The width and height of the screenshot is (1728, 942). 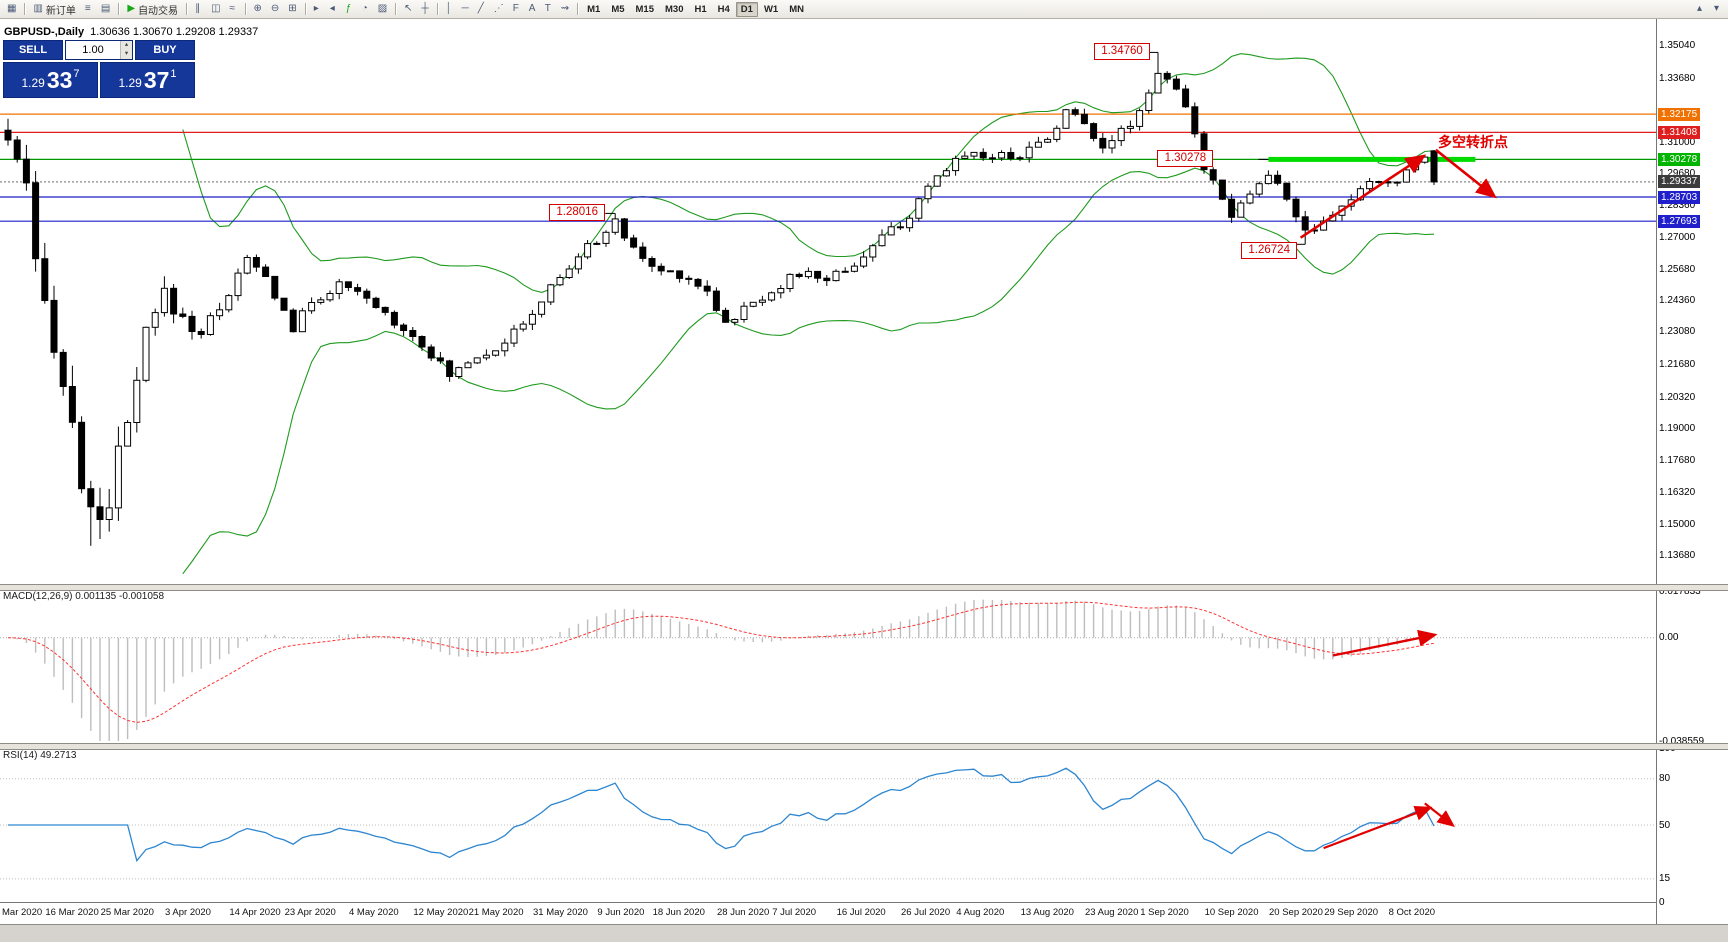 I want to click on volume-down-icon: ▾, so click(x=126, y=54).